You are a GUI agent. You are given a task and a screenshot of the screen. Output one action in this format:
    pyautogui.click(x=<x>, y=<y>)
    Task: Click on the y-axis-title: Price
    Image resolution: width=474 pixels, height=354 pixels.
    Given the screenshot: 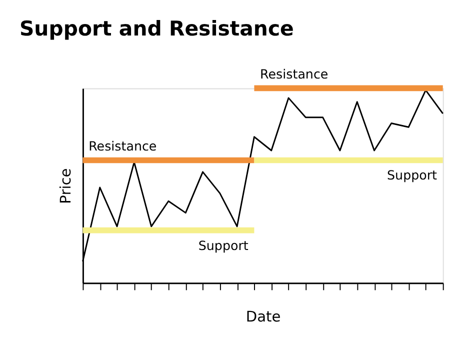 What is the action you would take?
    pyautogui.click(x=66, y=186)
    